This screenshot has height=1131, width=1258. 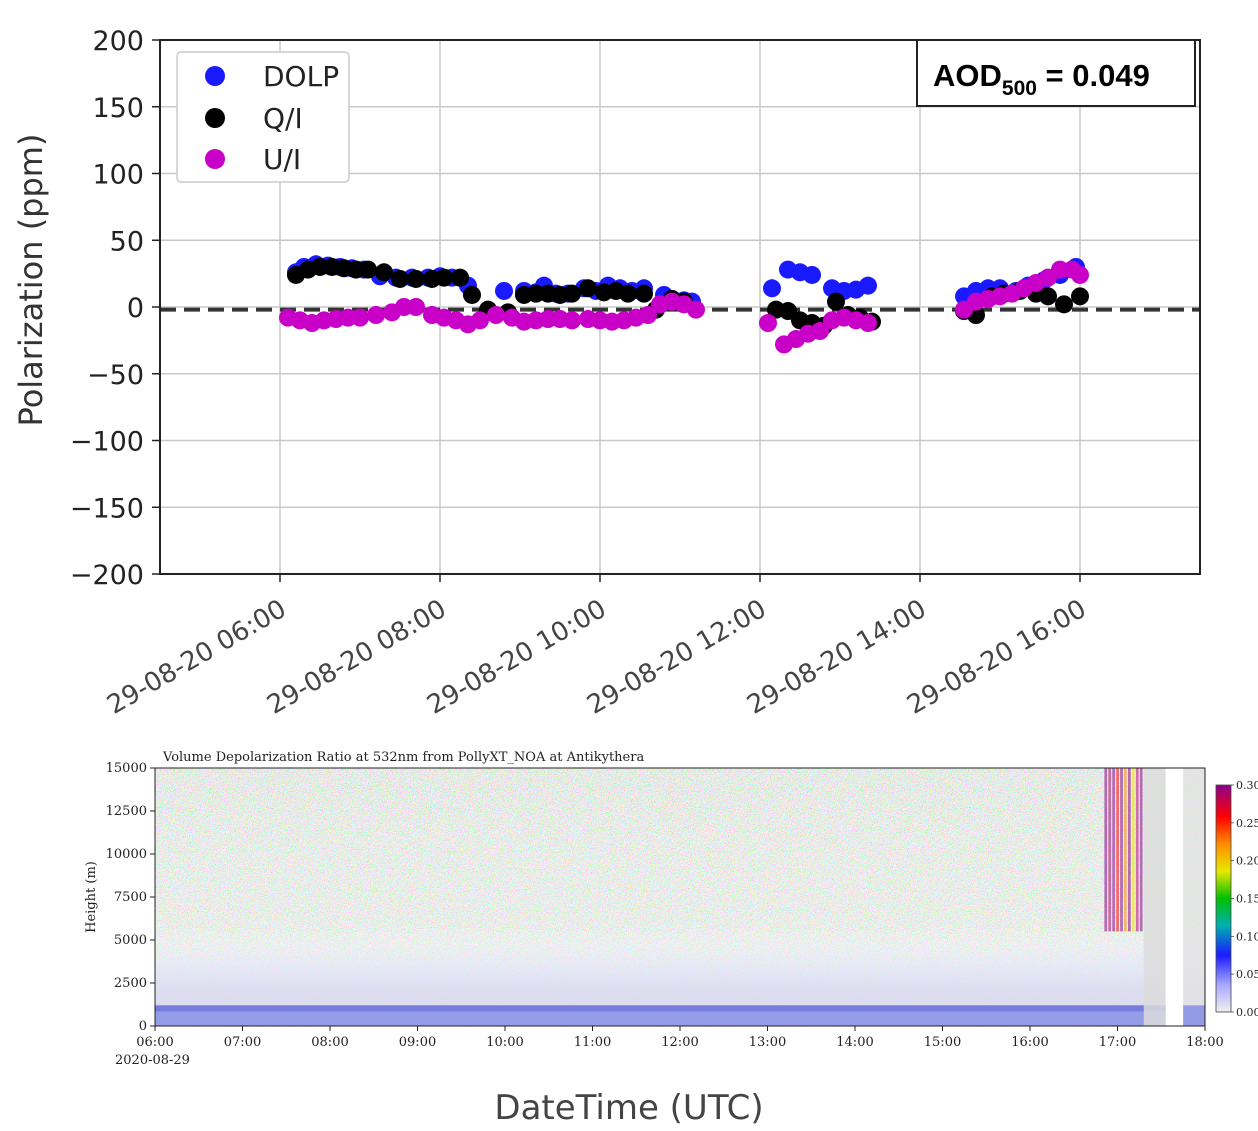 What do you see at coordinates (118, 175) in the screenshot?
I see `y-tick-label: 100` at bounding box center [118, 175].